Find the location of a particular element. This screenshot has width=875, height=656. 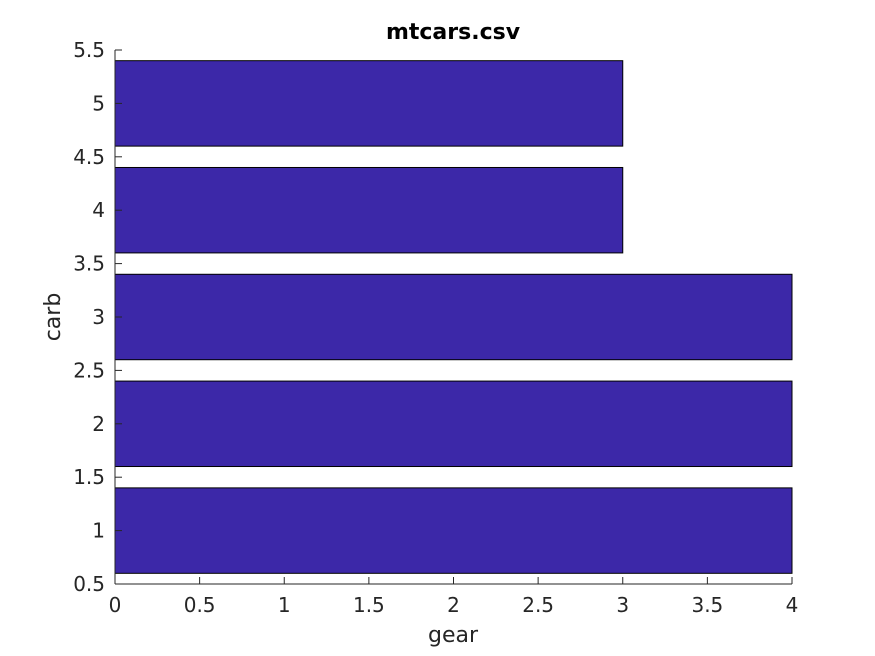

x-tick-label: 4 is located at coordinates (792, 605).